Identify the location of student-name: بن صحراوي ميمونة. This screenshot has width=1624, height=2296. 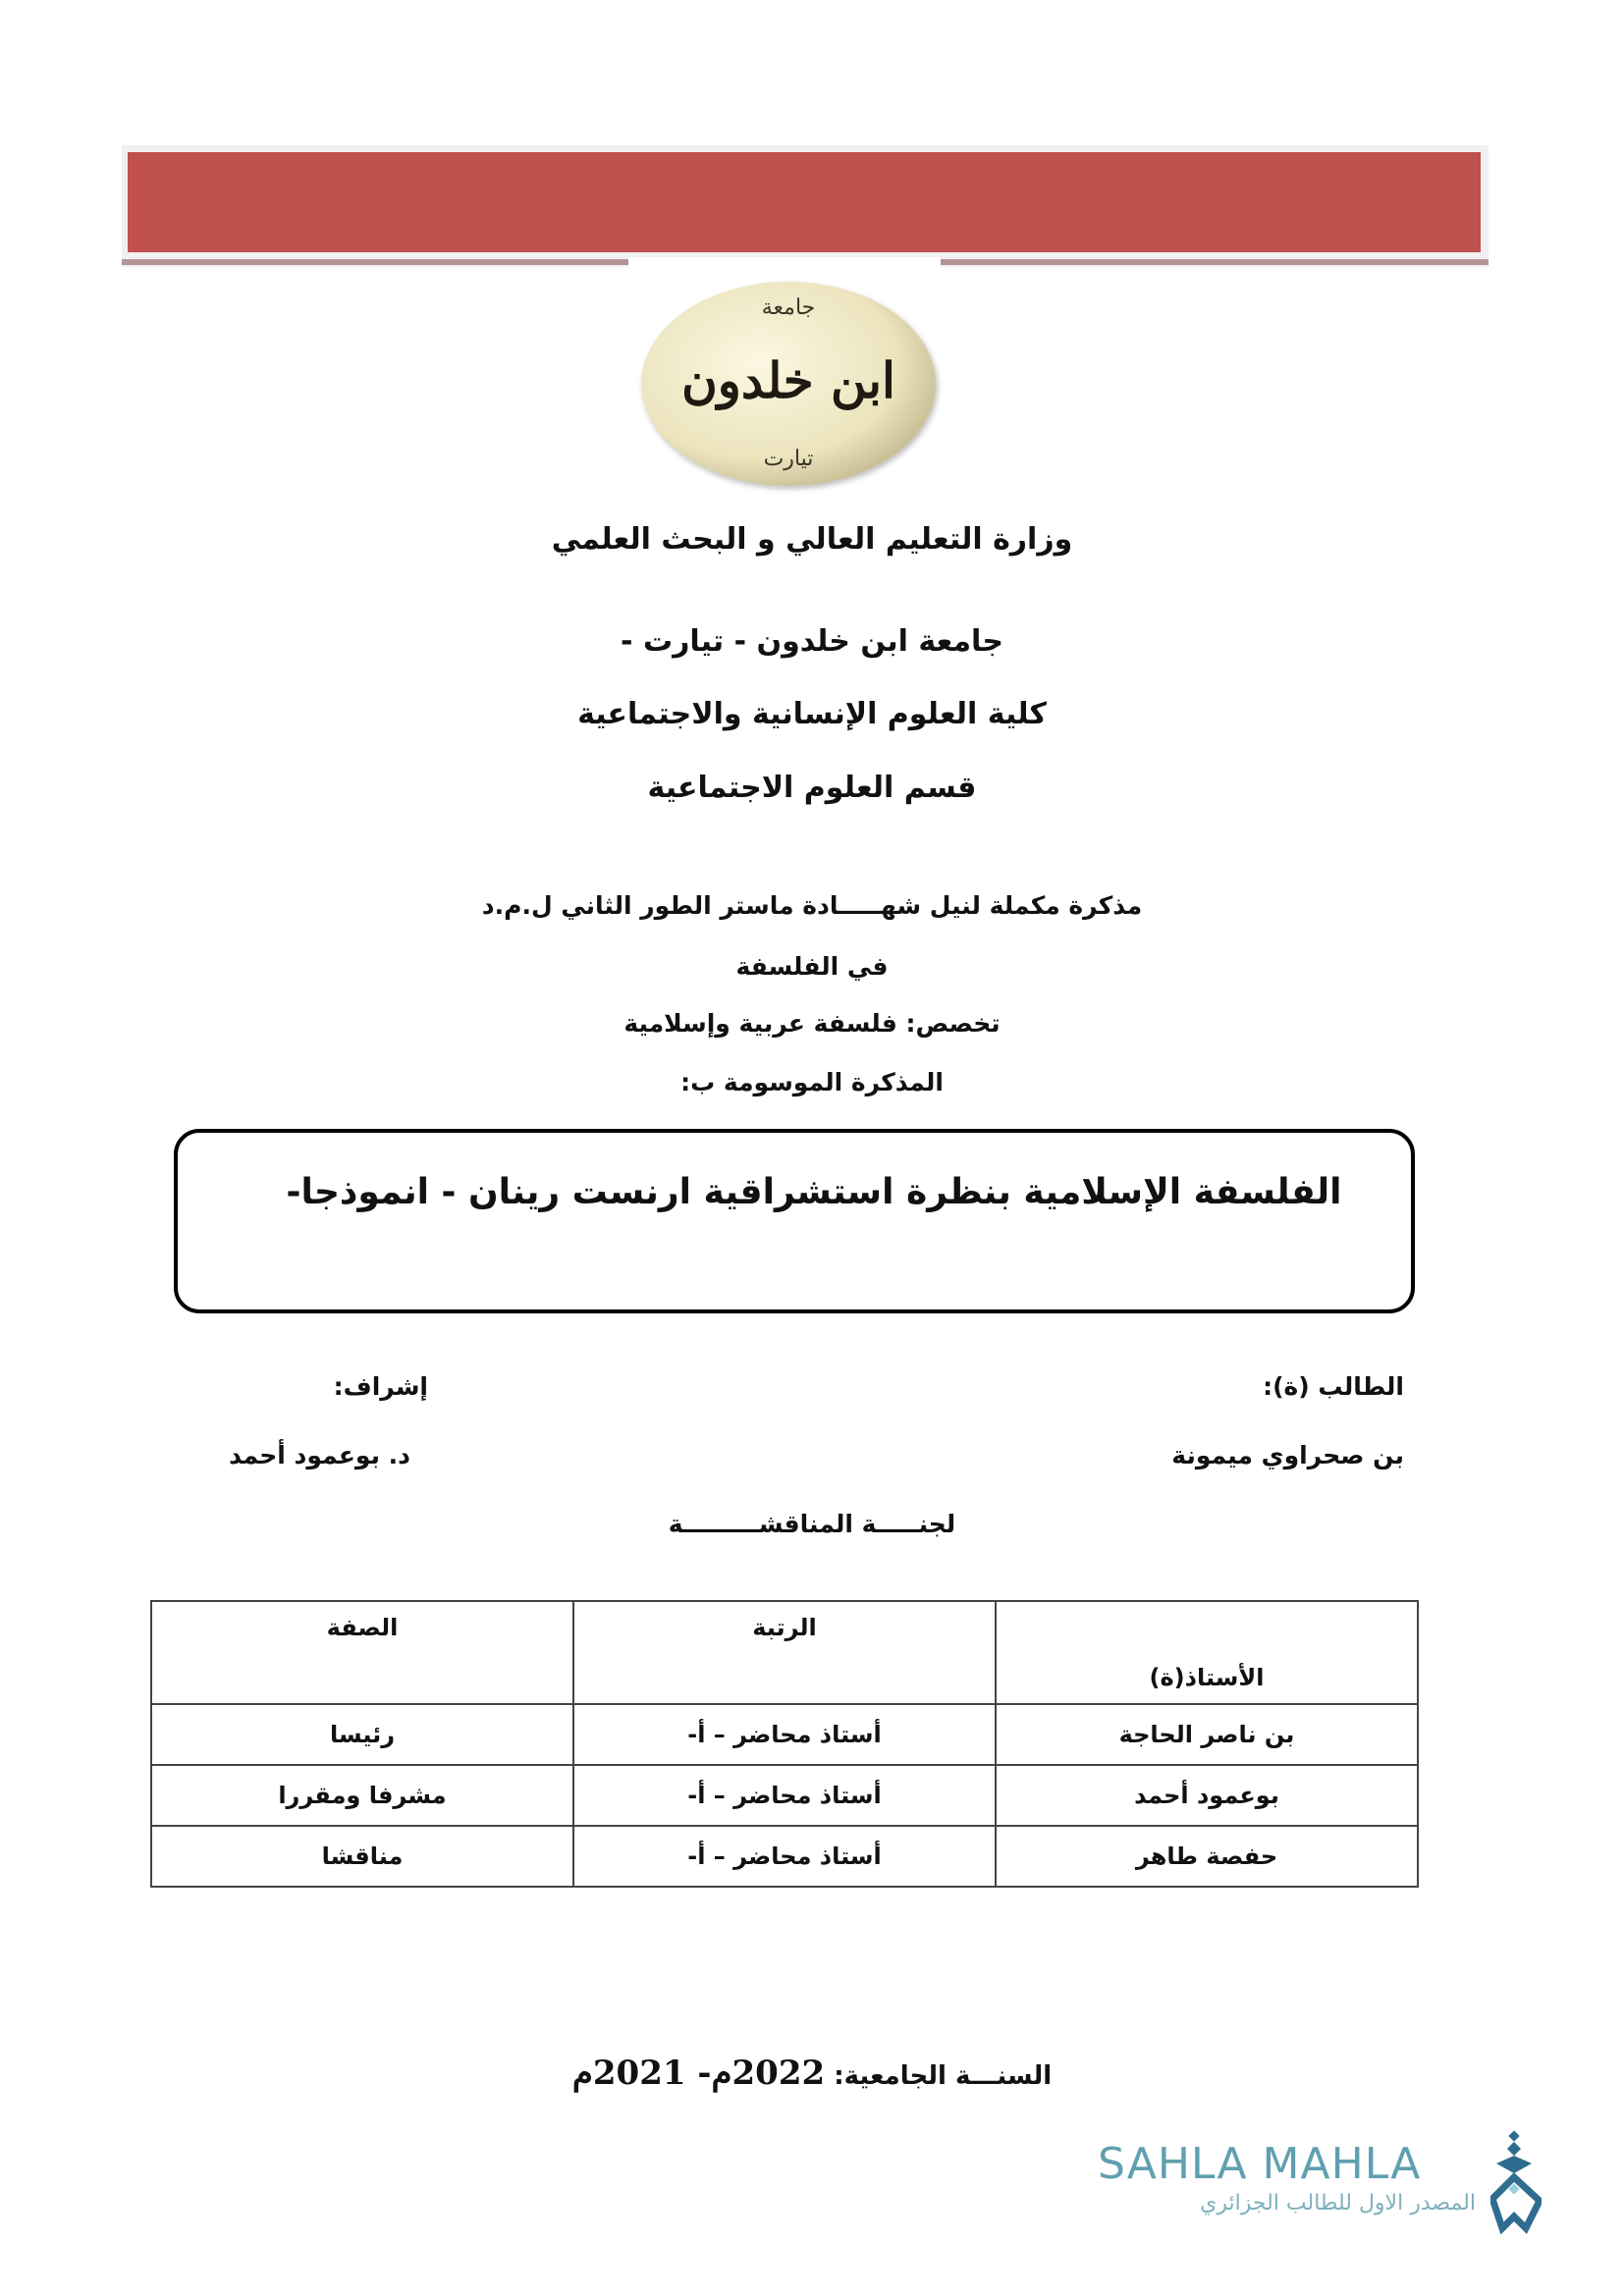
(1287, 1455).